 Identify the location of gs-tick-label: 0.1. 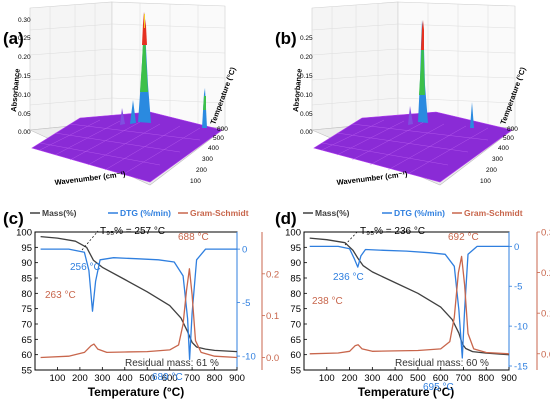
(545, 314).